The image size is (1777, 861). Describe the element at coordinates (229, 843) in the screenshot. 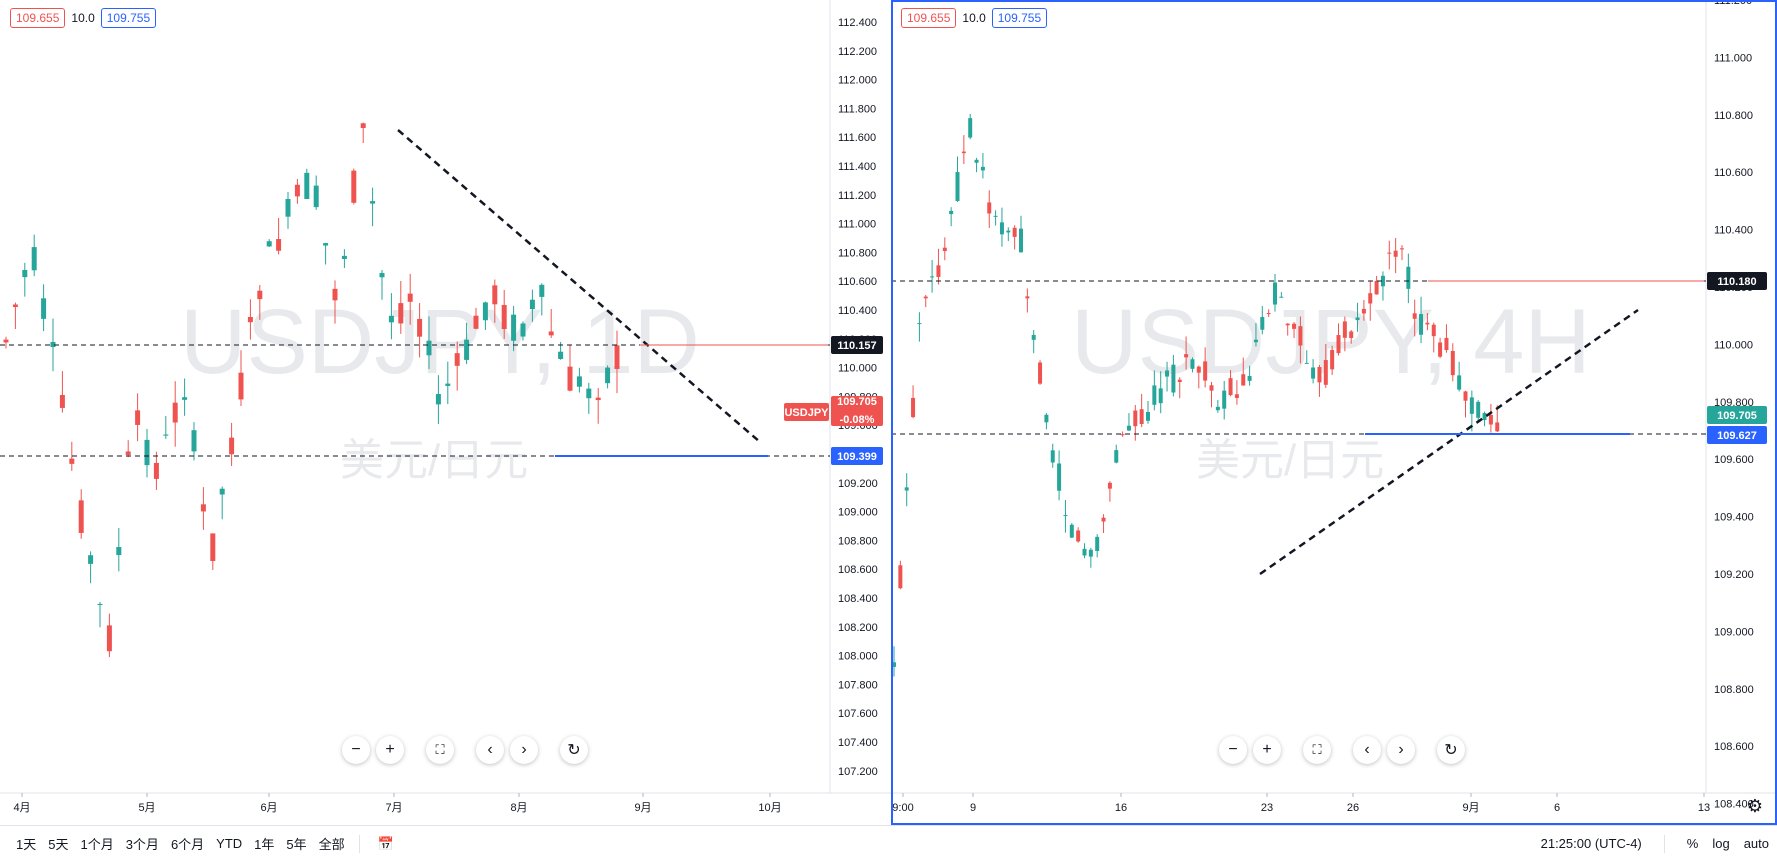

I see `range-ytd: YTD` at that location.